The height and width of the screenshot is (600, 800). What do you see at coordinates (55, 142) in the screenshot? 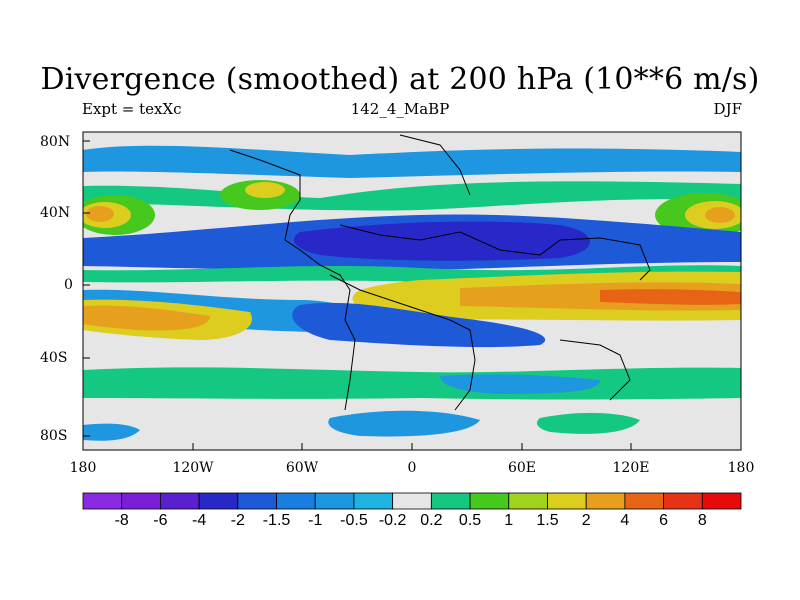
I see `lat-label-80n: 80N` at bounding box center [55, 142].